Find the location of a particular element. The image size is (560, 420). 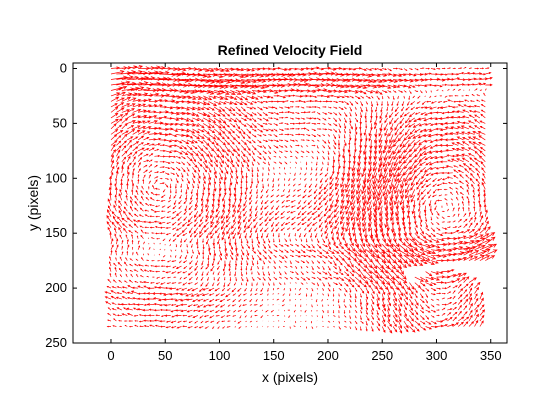

x-tick-label: 200 is located at coordinates (328, 355).